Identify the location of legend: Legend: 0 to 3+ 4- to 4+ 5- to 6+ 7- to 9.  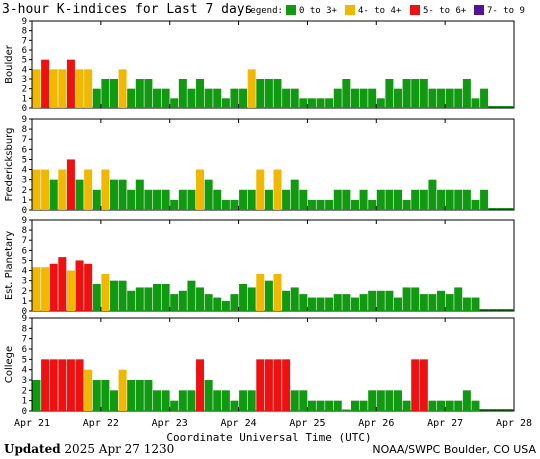
(385, 10).